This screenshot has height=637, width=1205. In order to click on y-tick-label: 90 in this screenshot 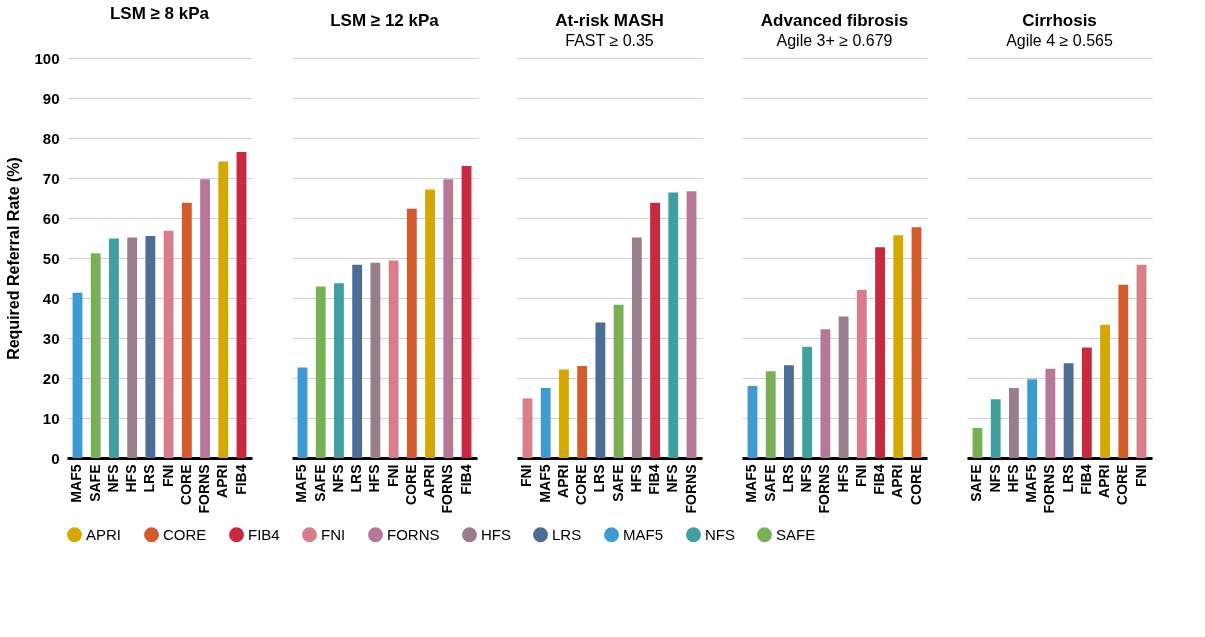, I will do `click(51, 98)`.